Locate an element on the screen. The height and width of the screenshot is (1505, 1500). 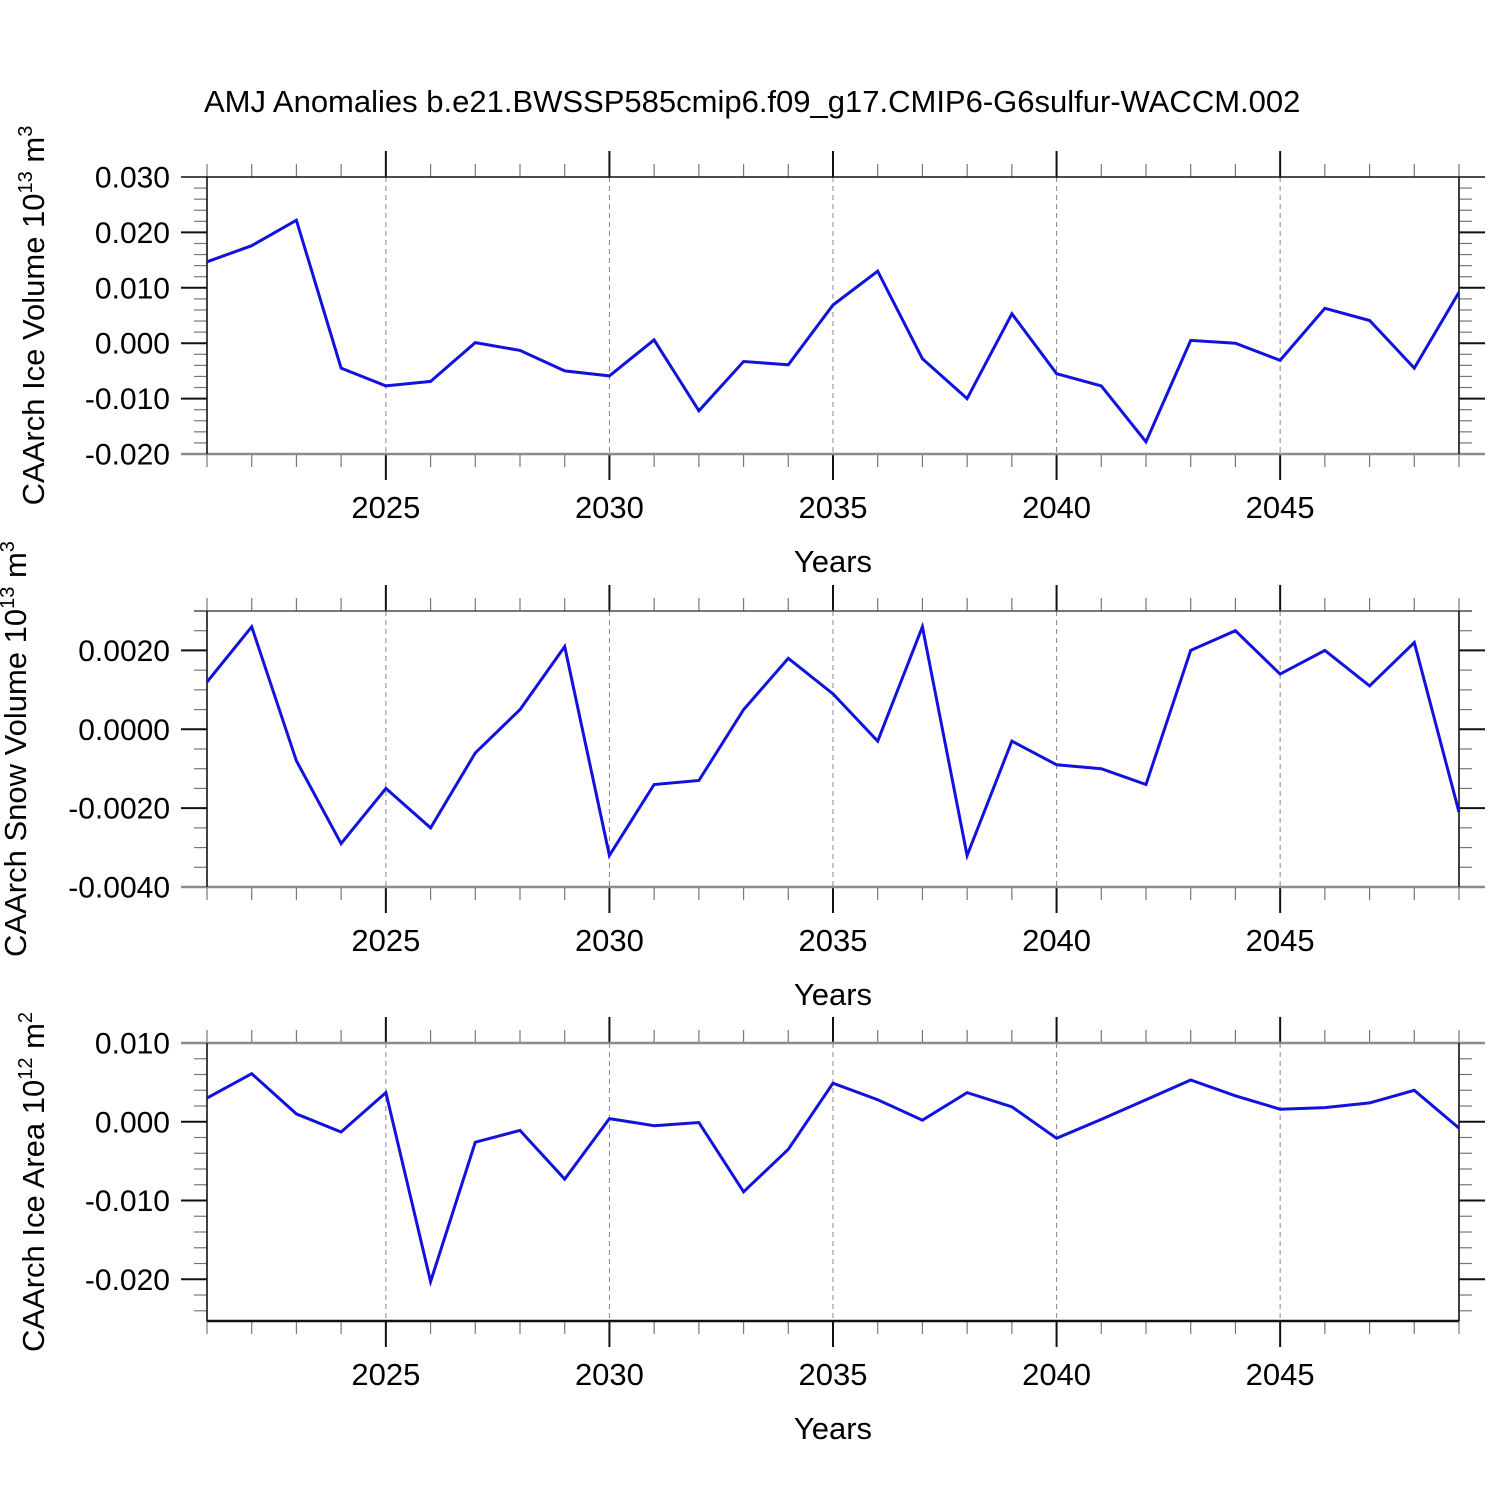
y-tick-label: -0.0020 is located at coordinates (119, 809).